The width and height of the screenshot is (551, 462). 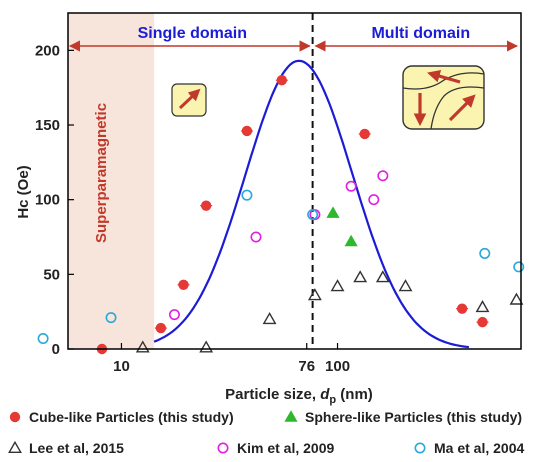 I want to click on x-axis-title: Particle size, dp (nm), so click(x=299, y=396).